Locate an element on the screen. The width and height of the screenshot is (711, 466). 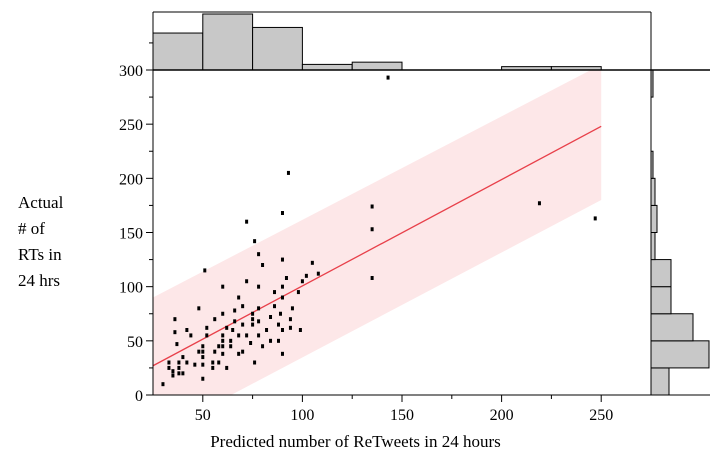
y-tick-label: 50 is located at coordinates (135, 342).